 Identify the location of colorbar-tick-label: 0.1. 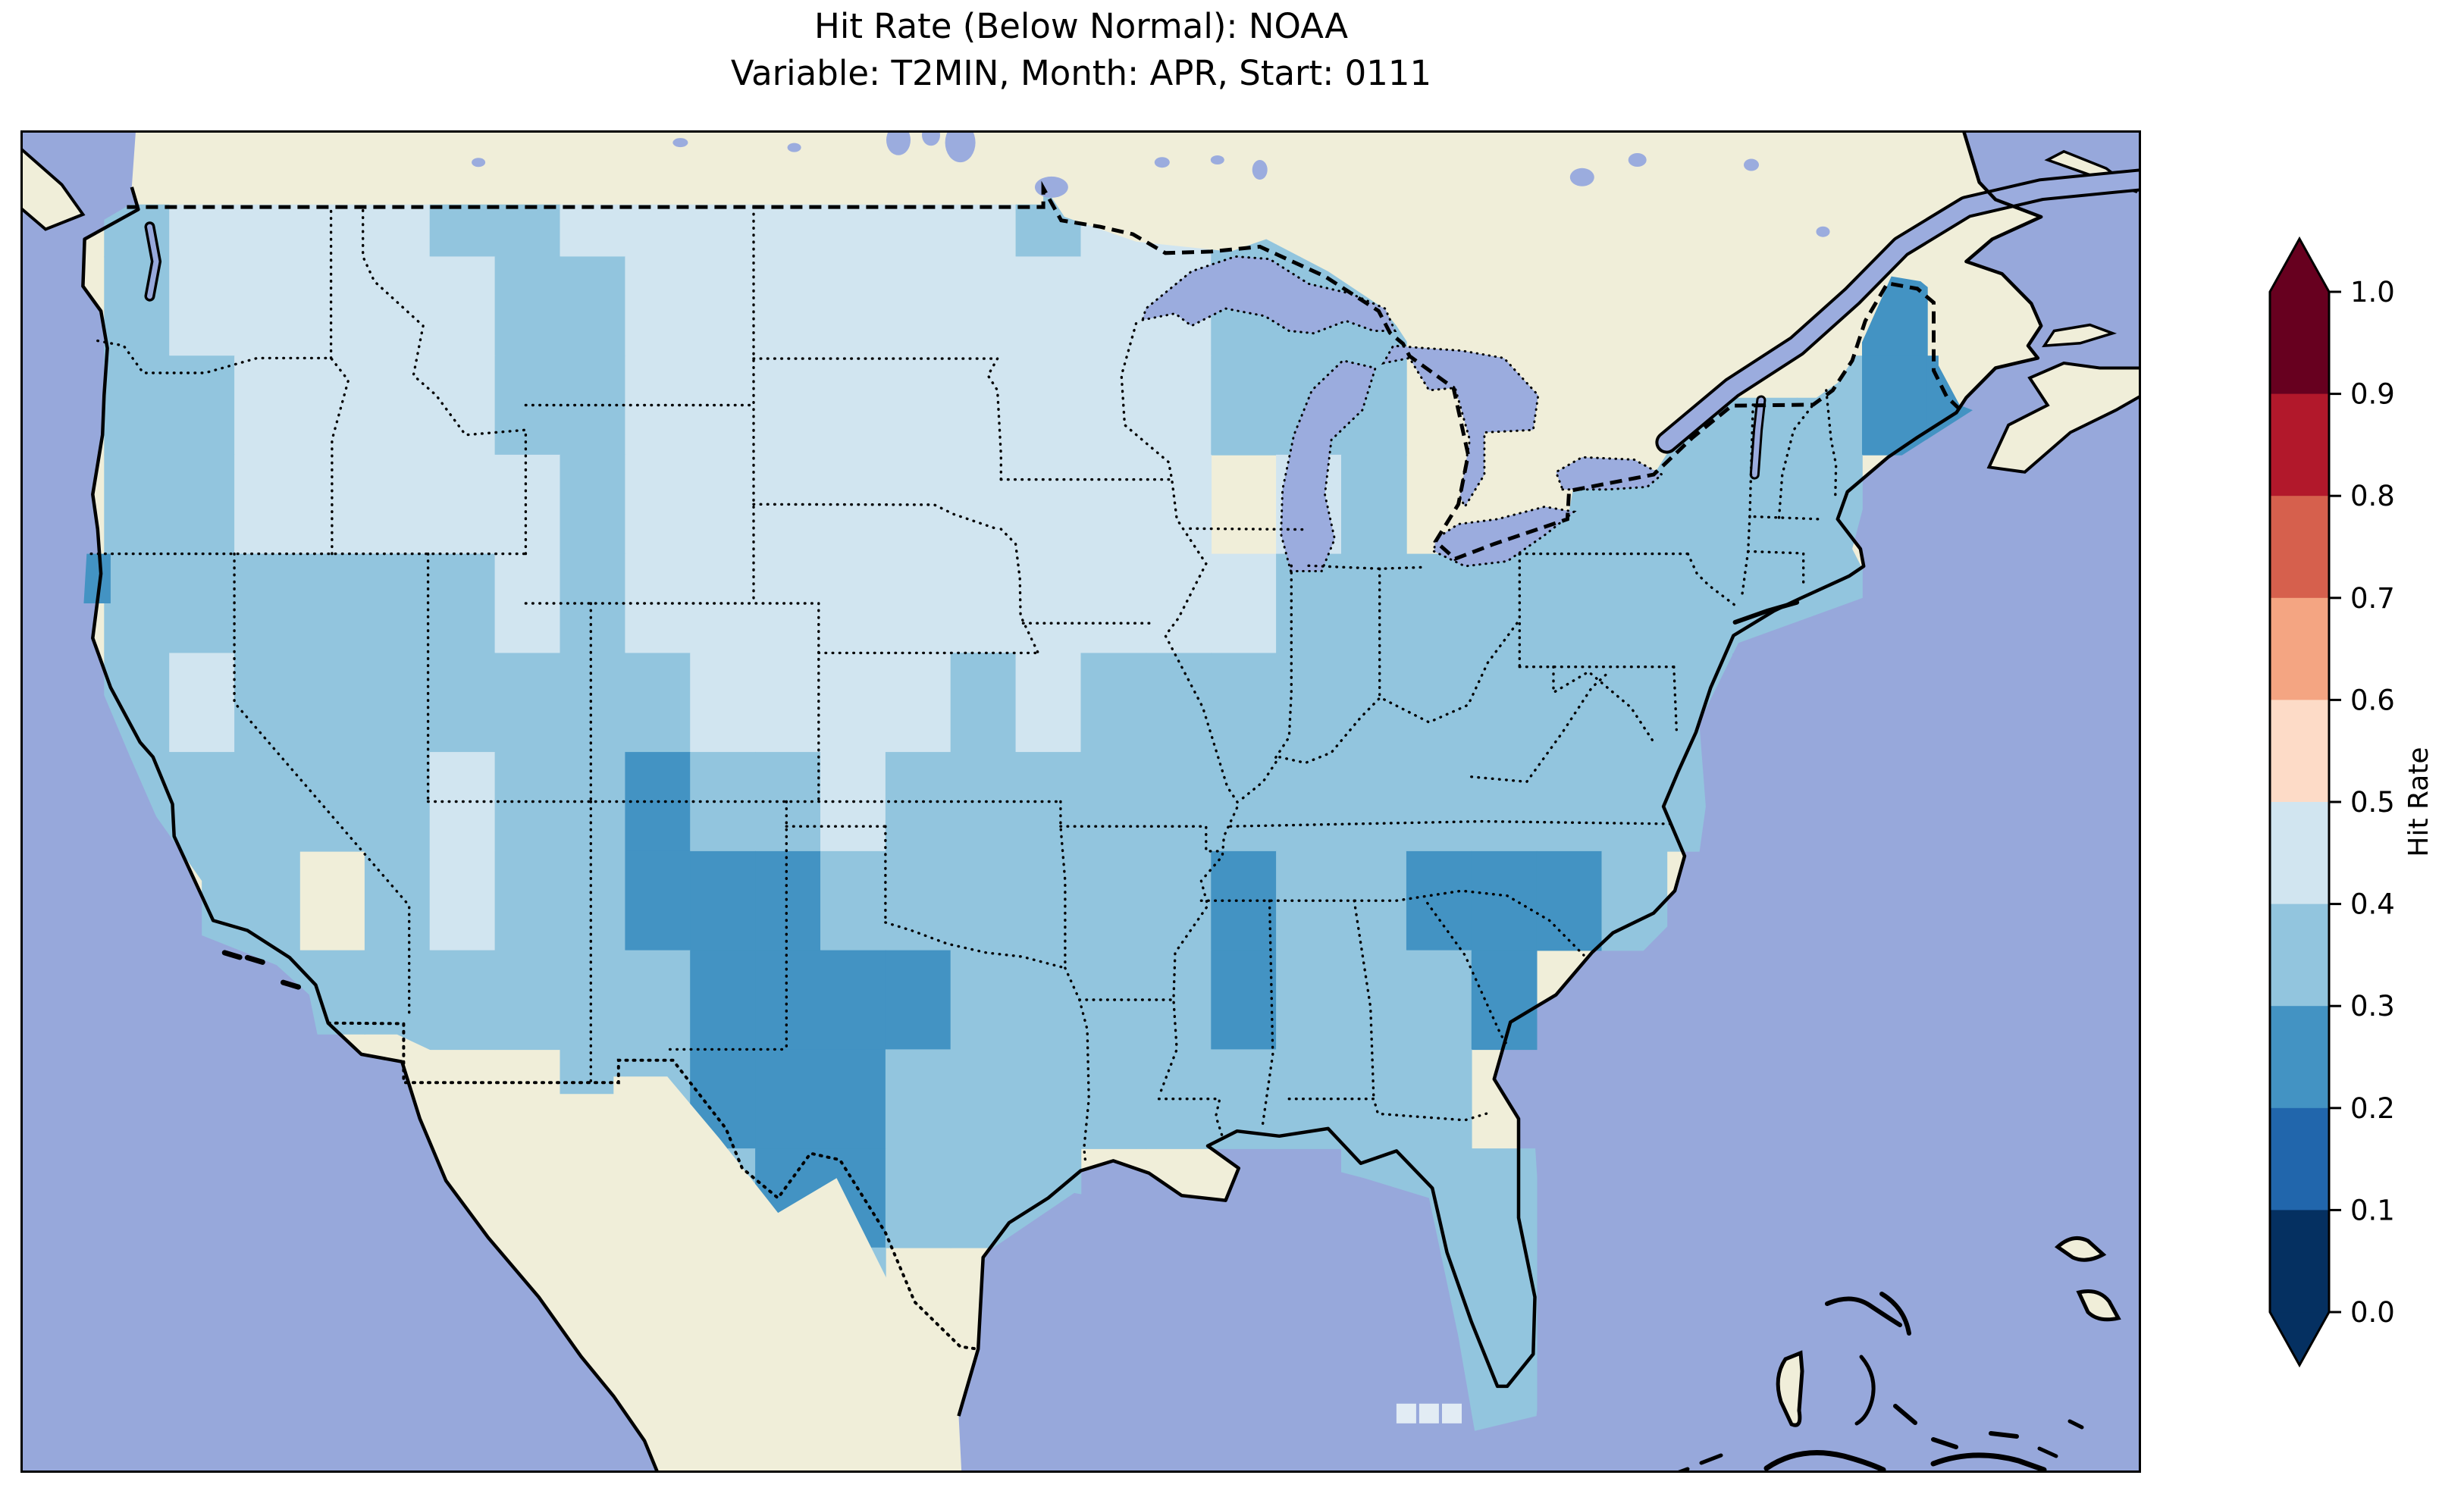
(2372, 1210).